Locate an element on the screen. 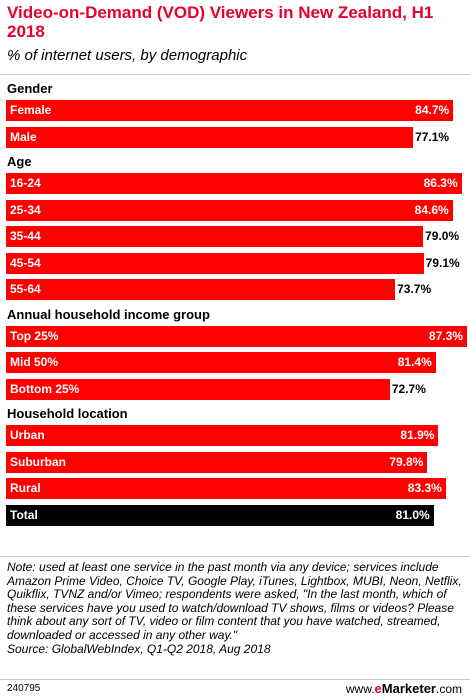  logo-suffix: .com is located at coordinates (448, 689).